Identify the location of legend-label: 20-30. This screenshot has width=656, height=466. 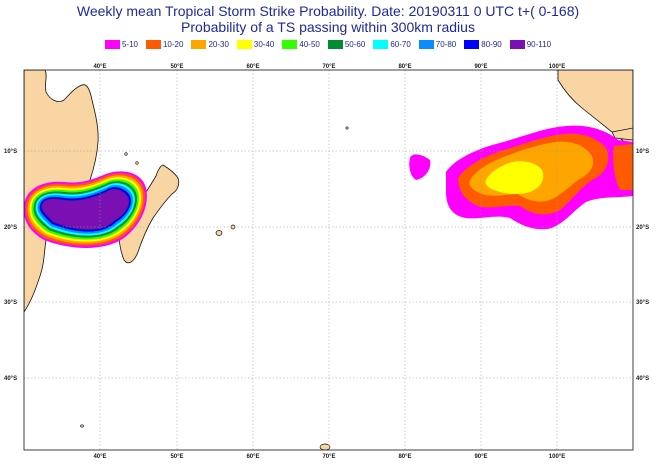
(218, 44).